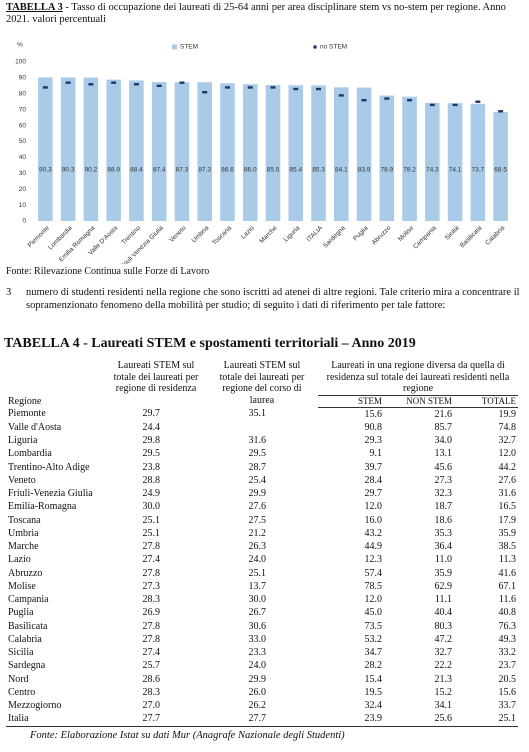 The width and height of the screenshot is (529, 752). I want to click on row-label: Friuli-Venezia Giulia, so click(50, 493).